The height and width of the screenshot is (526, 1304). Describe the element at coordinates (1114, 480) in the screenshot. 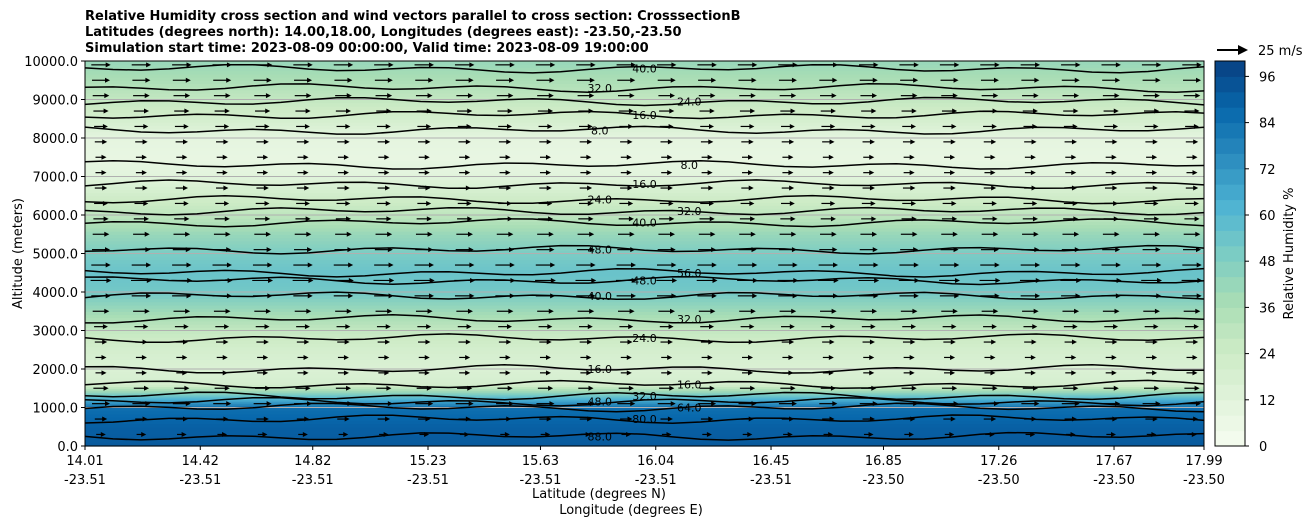

I see `x-tick-label-longitude: -23.50` at that location.